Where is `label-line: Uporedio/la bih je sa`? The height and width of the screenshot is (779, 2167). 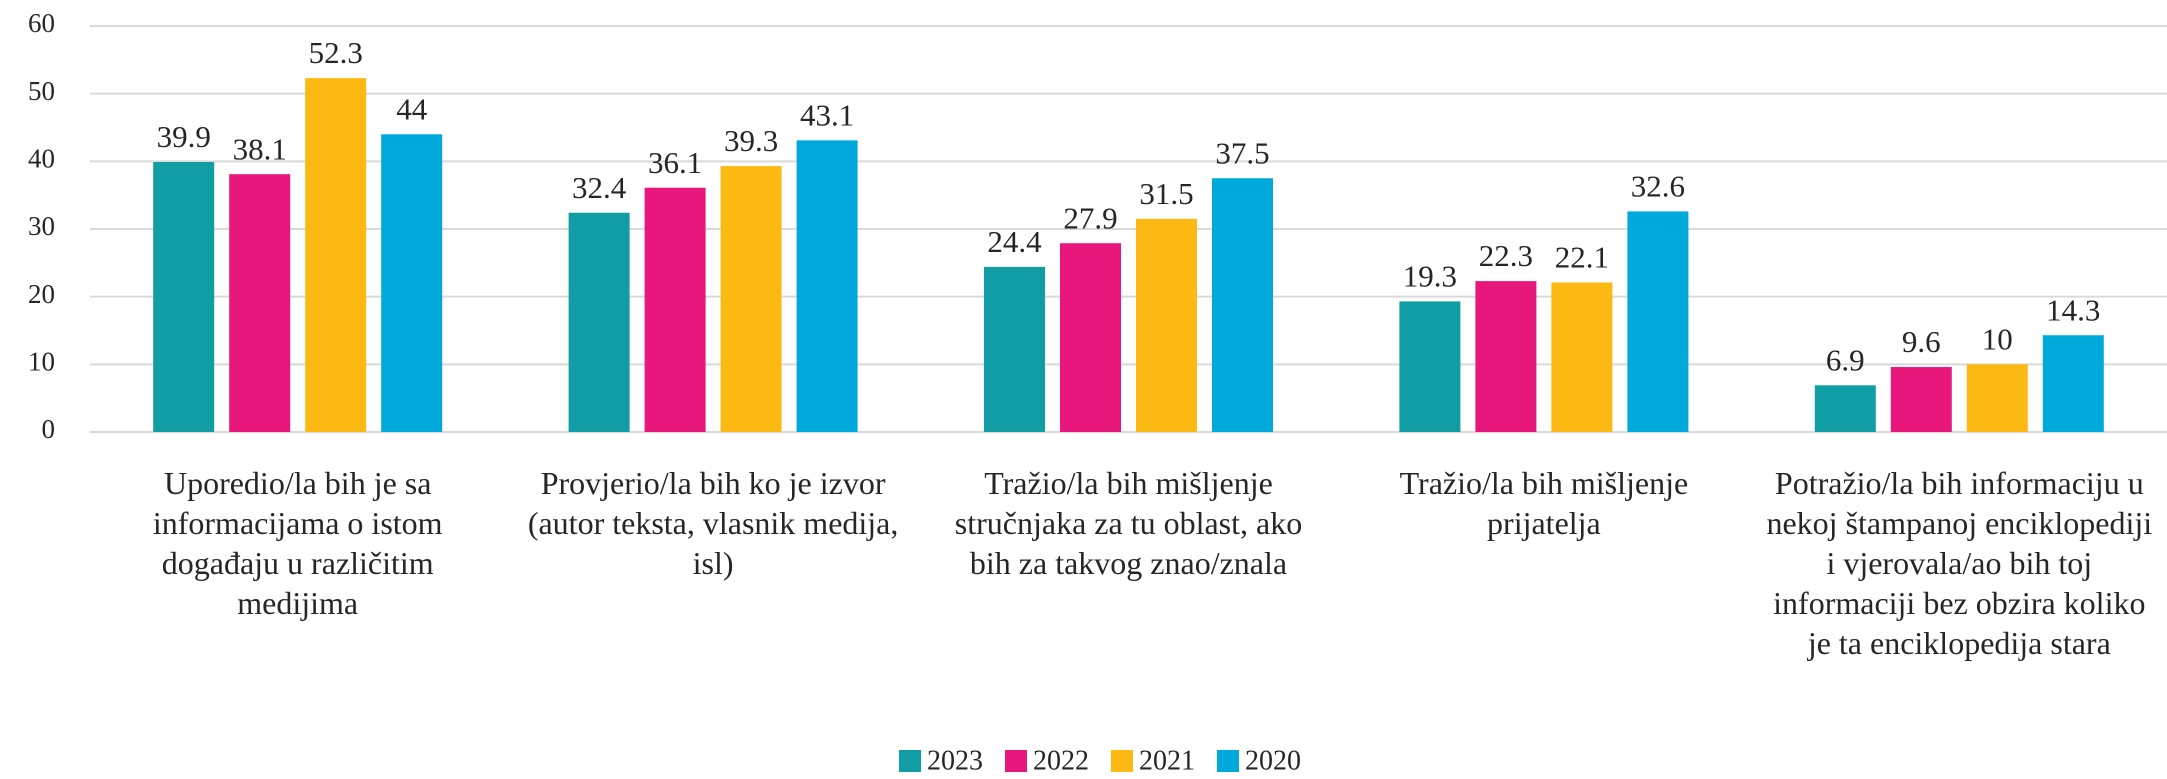
label-line: Uporedio/la bih je sa is located at coordinates (297, 483).